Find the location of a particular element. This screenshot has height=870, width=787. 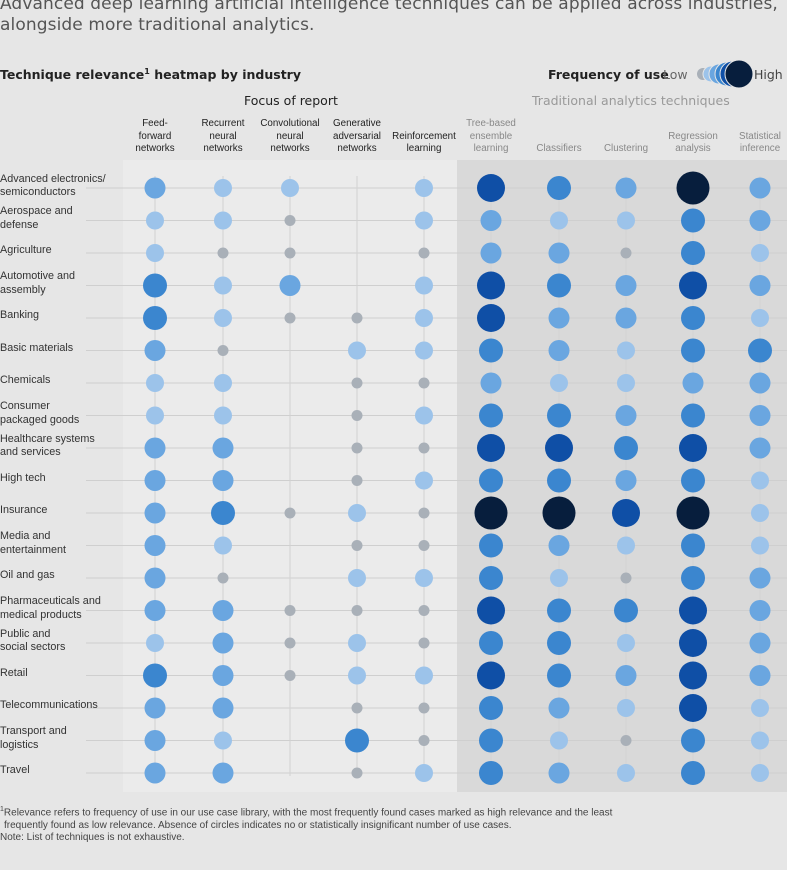

legend-high-label: High is located at coordinates (768, 74).